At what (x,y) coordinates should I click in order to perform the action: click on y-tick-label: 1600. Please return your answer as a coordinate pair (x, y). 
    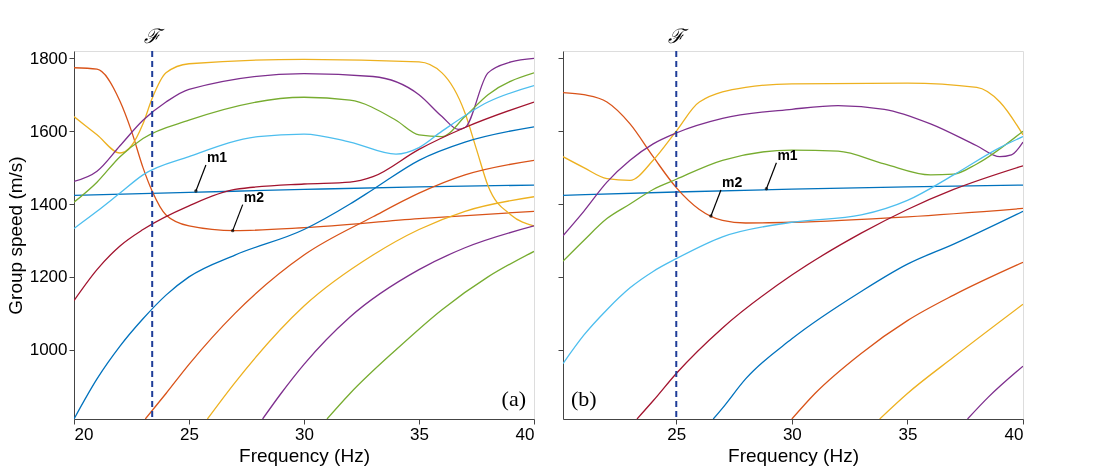
    Looking at the image, I should click on (48, 131).